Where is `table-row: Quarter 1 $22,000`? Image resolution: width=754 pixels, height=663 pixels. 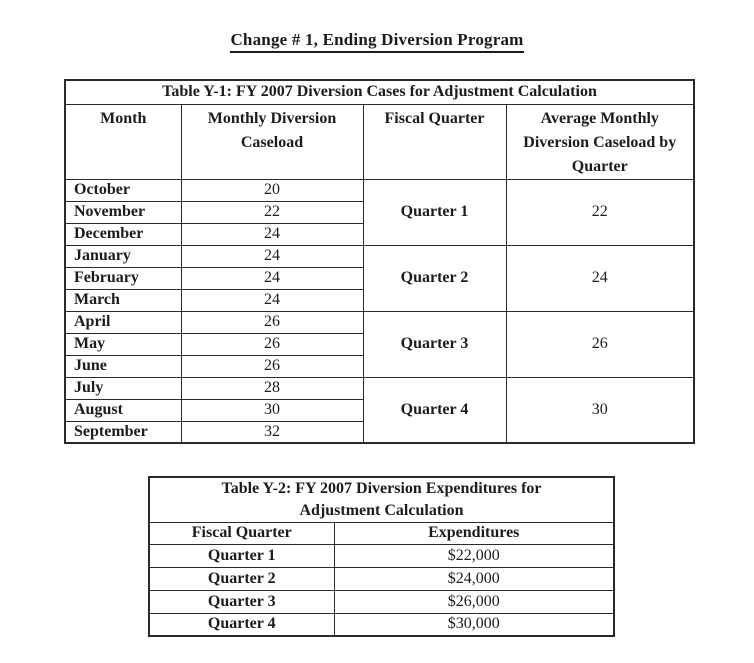
table-row: Quarter 1 $22,000 is located at coordinates (381, 555).